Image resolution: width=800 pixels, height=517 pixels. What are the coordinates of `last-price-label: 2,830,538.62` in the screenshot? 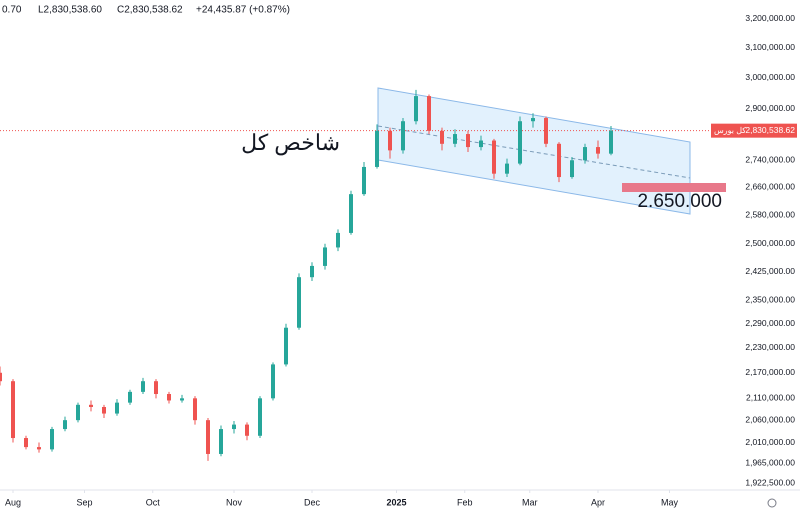 It's located at (770, 130).